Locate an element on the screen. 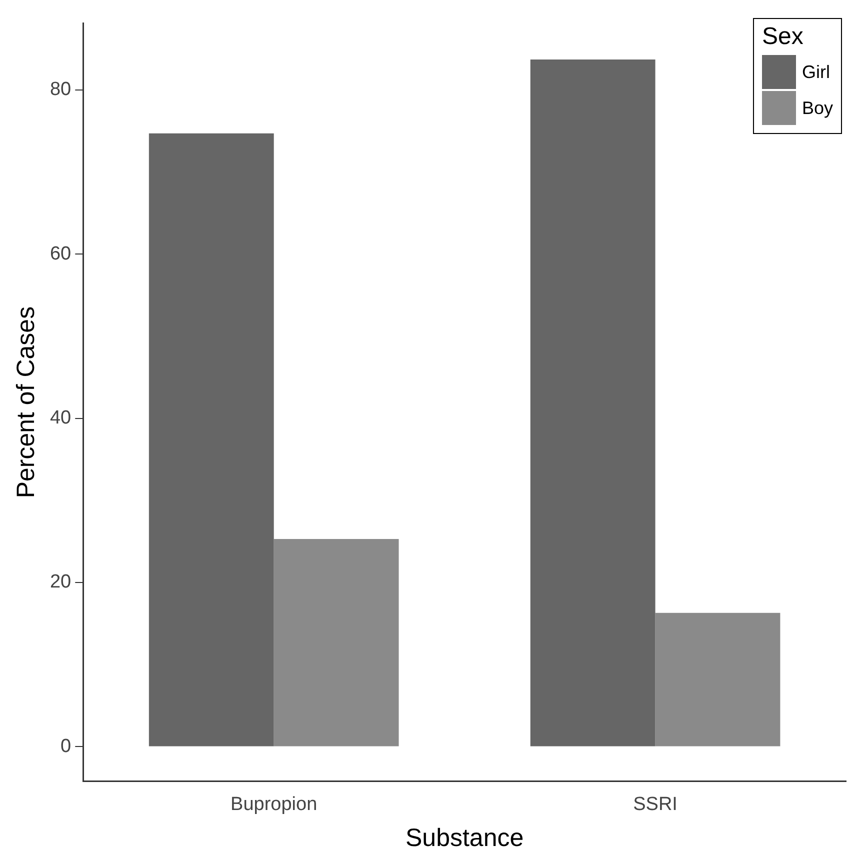  x-axis-title: Substance is located at coordinates (464, 838).